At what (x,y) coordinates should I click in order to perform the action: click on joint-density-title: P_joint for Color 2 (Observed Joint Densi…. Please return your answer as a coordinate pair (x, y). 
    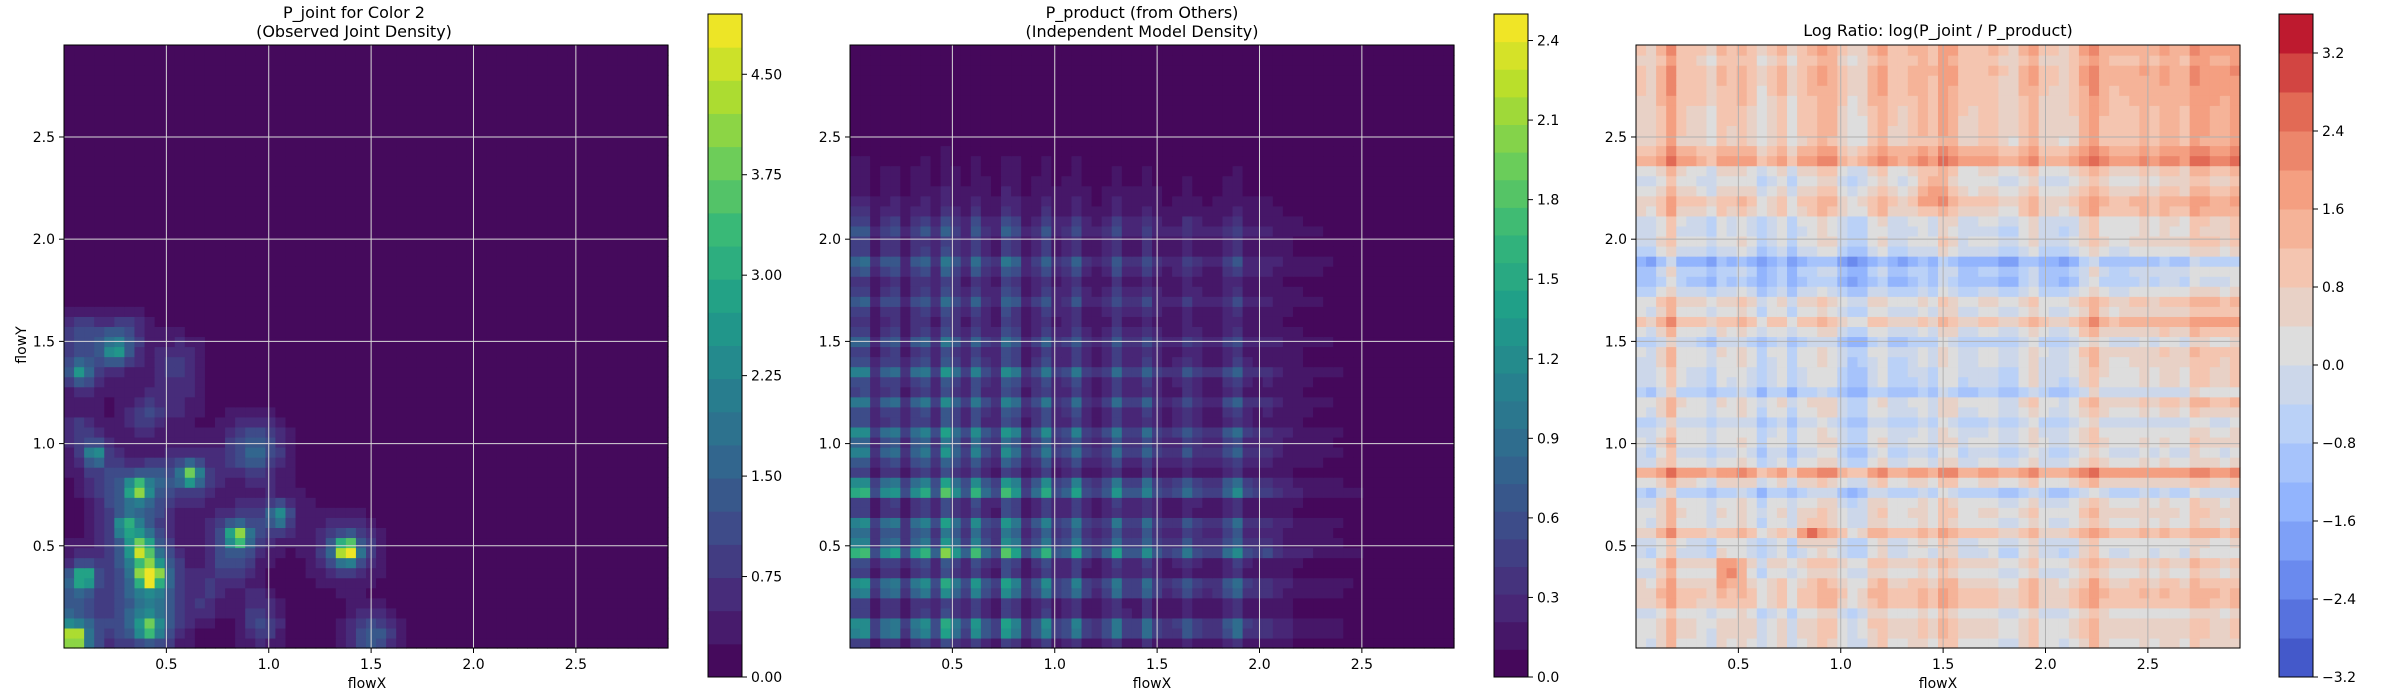
    Looking at the image, I should click on (354, 22).